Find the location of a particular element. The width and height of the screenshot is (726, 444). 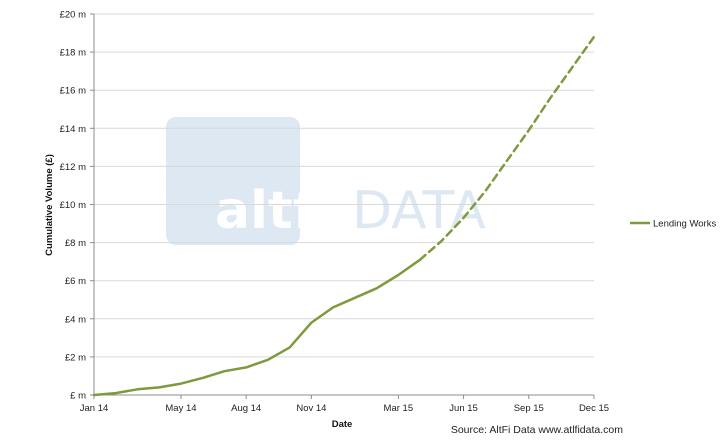

y-tick-label: £8 m is located at coordinates (75, 243).